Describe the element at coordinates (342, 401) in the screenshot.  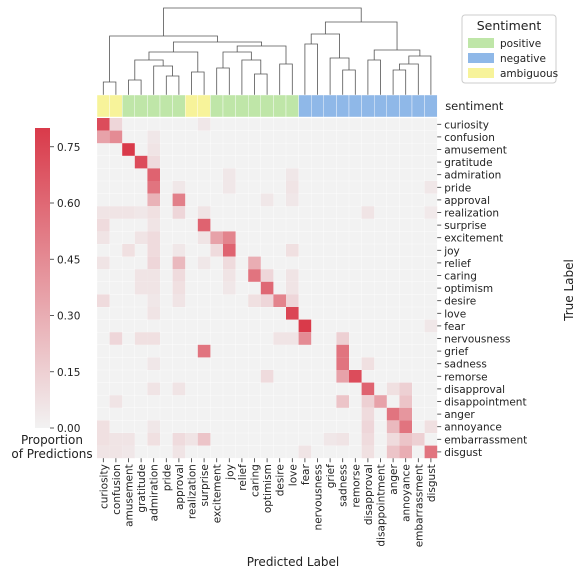
I see `heatmap-cell-disappointment-sadness` at that location.